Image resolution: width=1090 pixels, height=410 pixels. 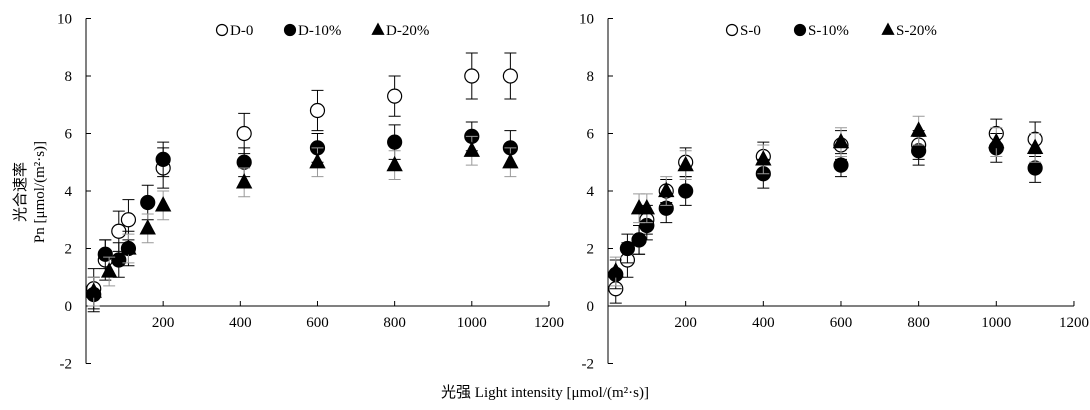 What do you see at coordinates (828, 31) in the screenshot?
I see `legend-label: S-10%` at bounding box center [828, 31].